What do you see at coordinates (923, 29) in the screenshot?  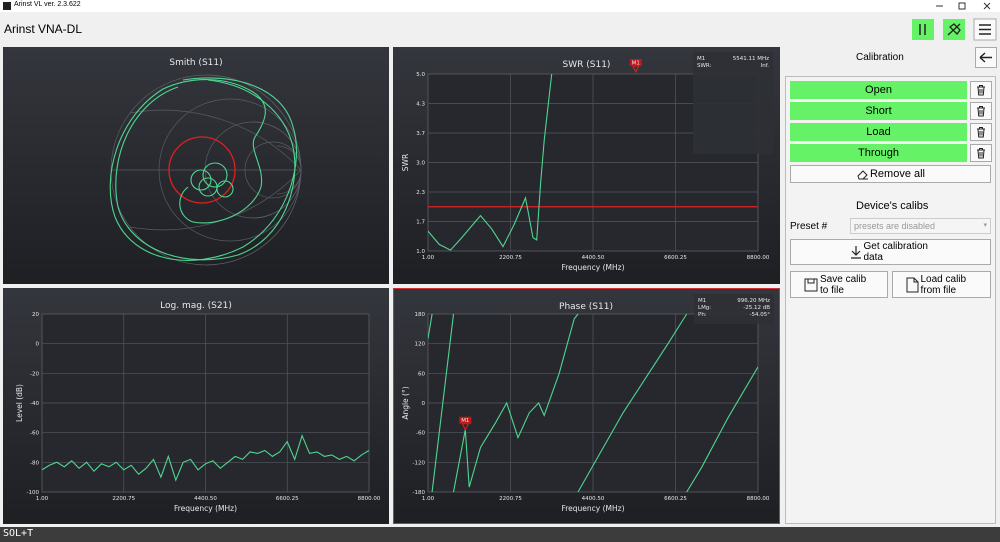 I see `pause-button` at bounding box center [923, 29].